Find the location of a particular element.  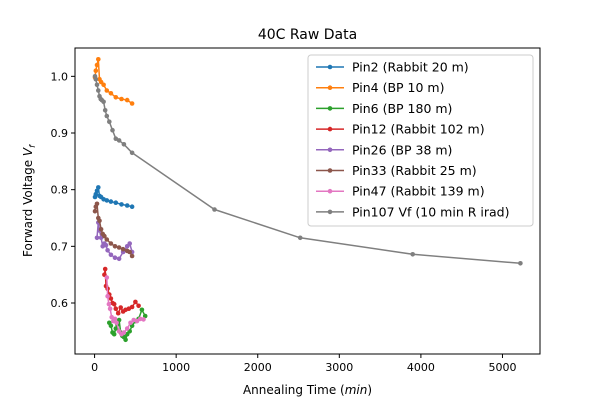

y-tick-label: 0.6 is located at coordinates (60, 303).